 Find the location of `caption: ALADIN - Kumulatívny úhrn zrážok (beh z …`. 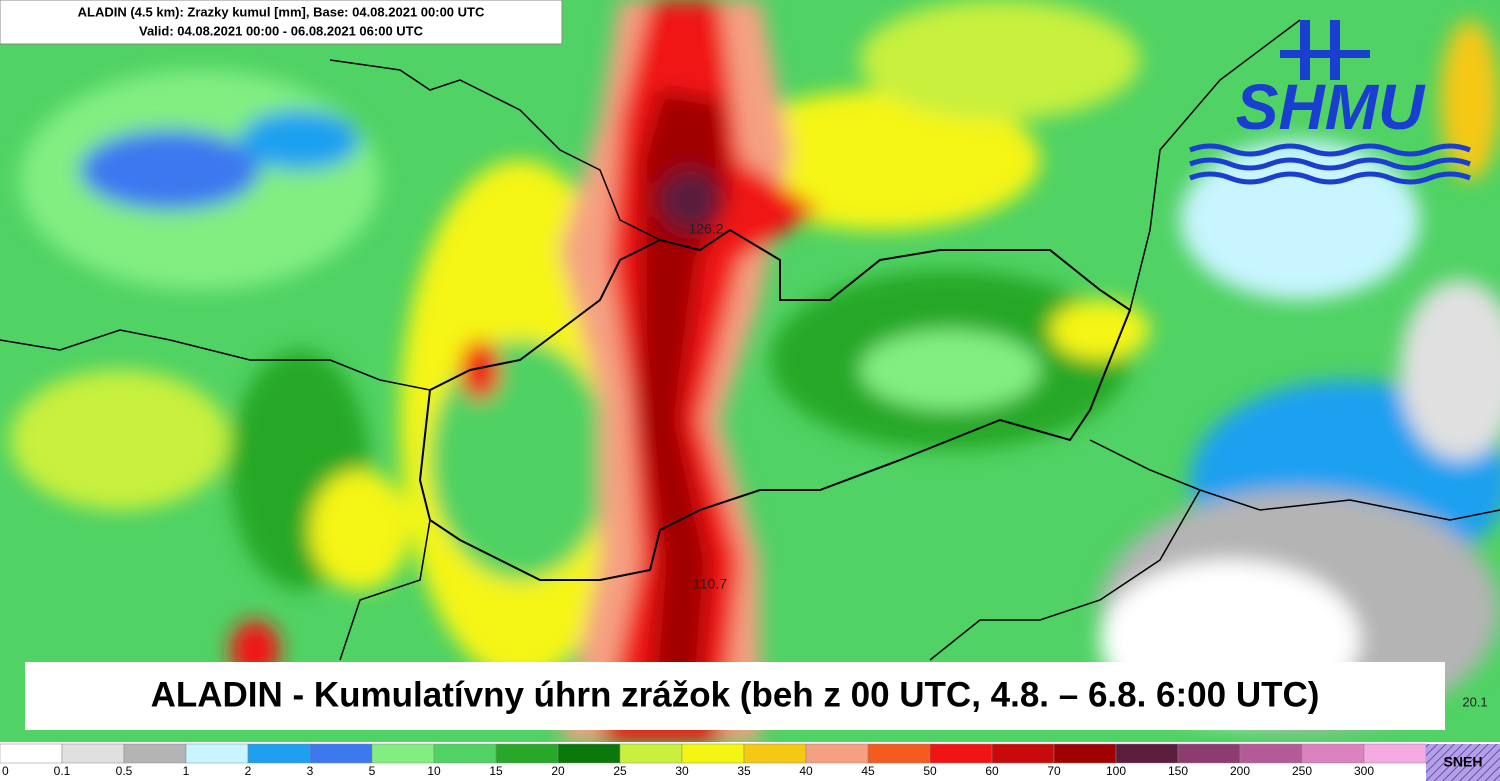

caption: ALADIN - Kumulatívny úhrn zrážok (beh z … is located at coordinates (735, 694).